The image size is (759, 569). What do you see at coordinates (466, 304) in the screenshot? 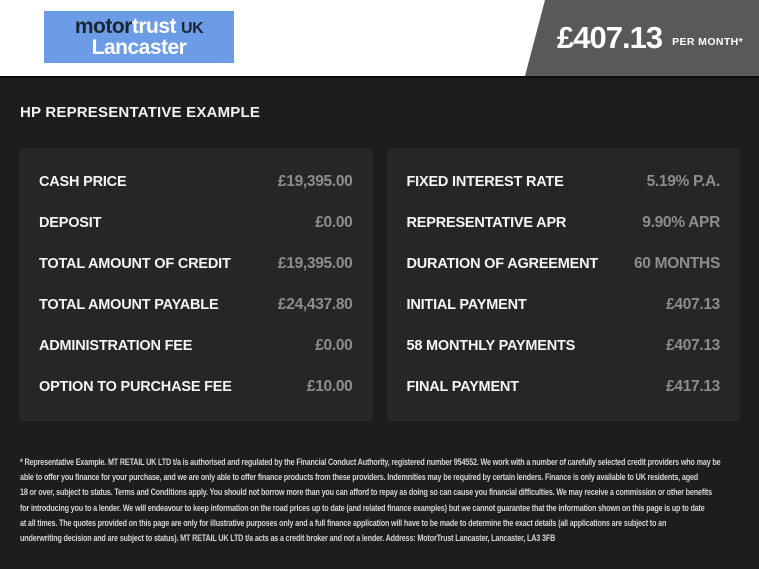
I see `row-label: INITIAL PAYMENT` at bounding box center [466, 304].